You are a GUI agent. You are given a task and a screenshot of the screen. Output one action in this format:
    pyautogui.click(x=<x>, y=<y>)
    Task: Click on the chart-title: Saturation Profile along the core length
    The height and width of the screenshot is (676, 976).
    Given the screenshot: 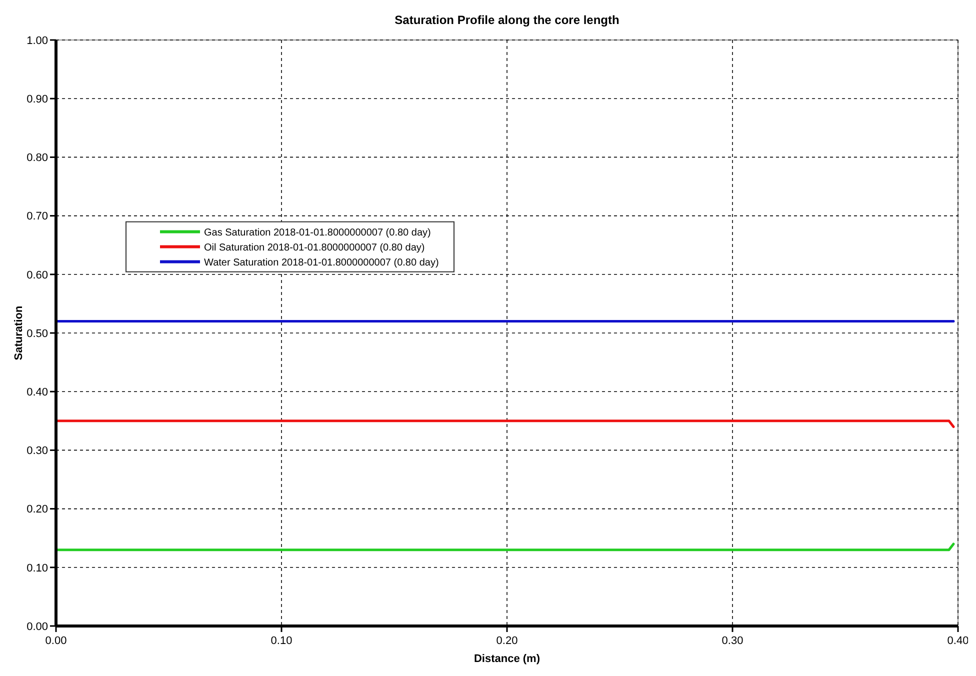 What is the action you would take?
    pyautogui.click(x=507, y=20)
    